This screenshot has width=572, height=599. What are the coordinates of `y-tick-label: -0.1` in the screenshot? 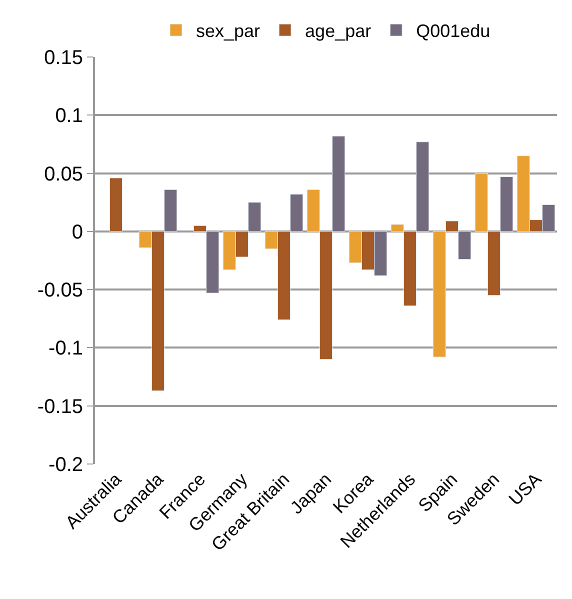 It's located at (65, 349).